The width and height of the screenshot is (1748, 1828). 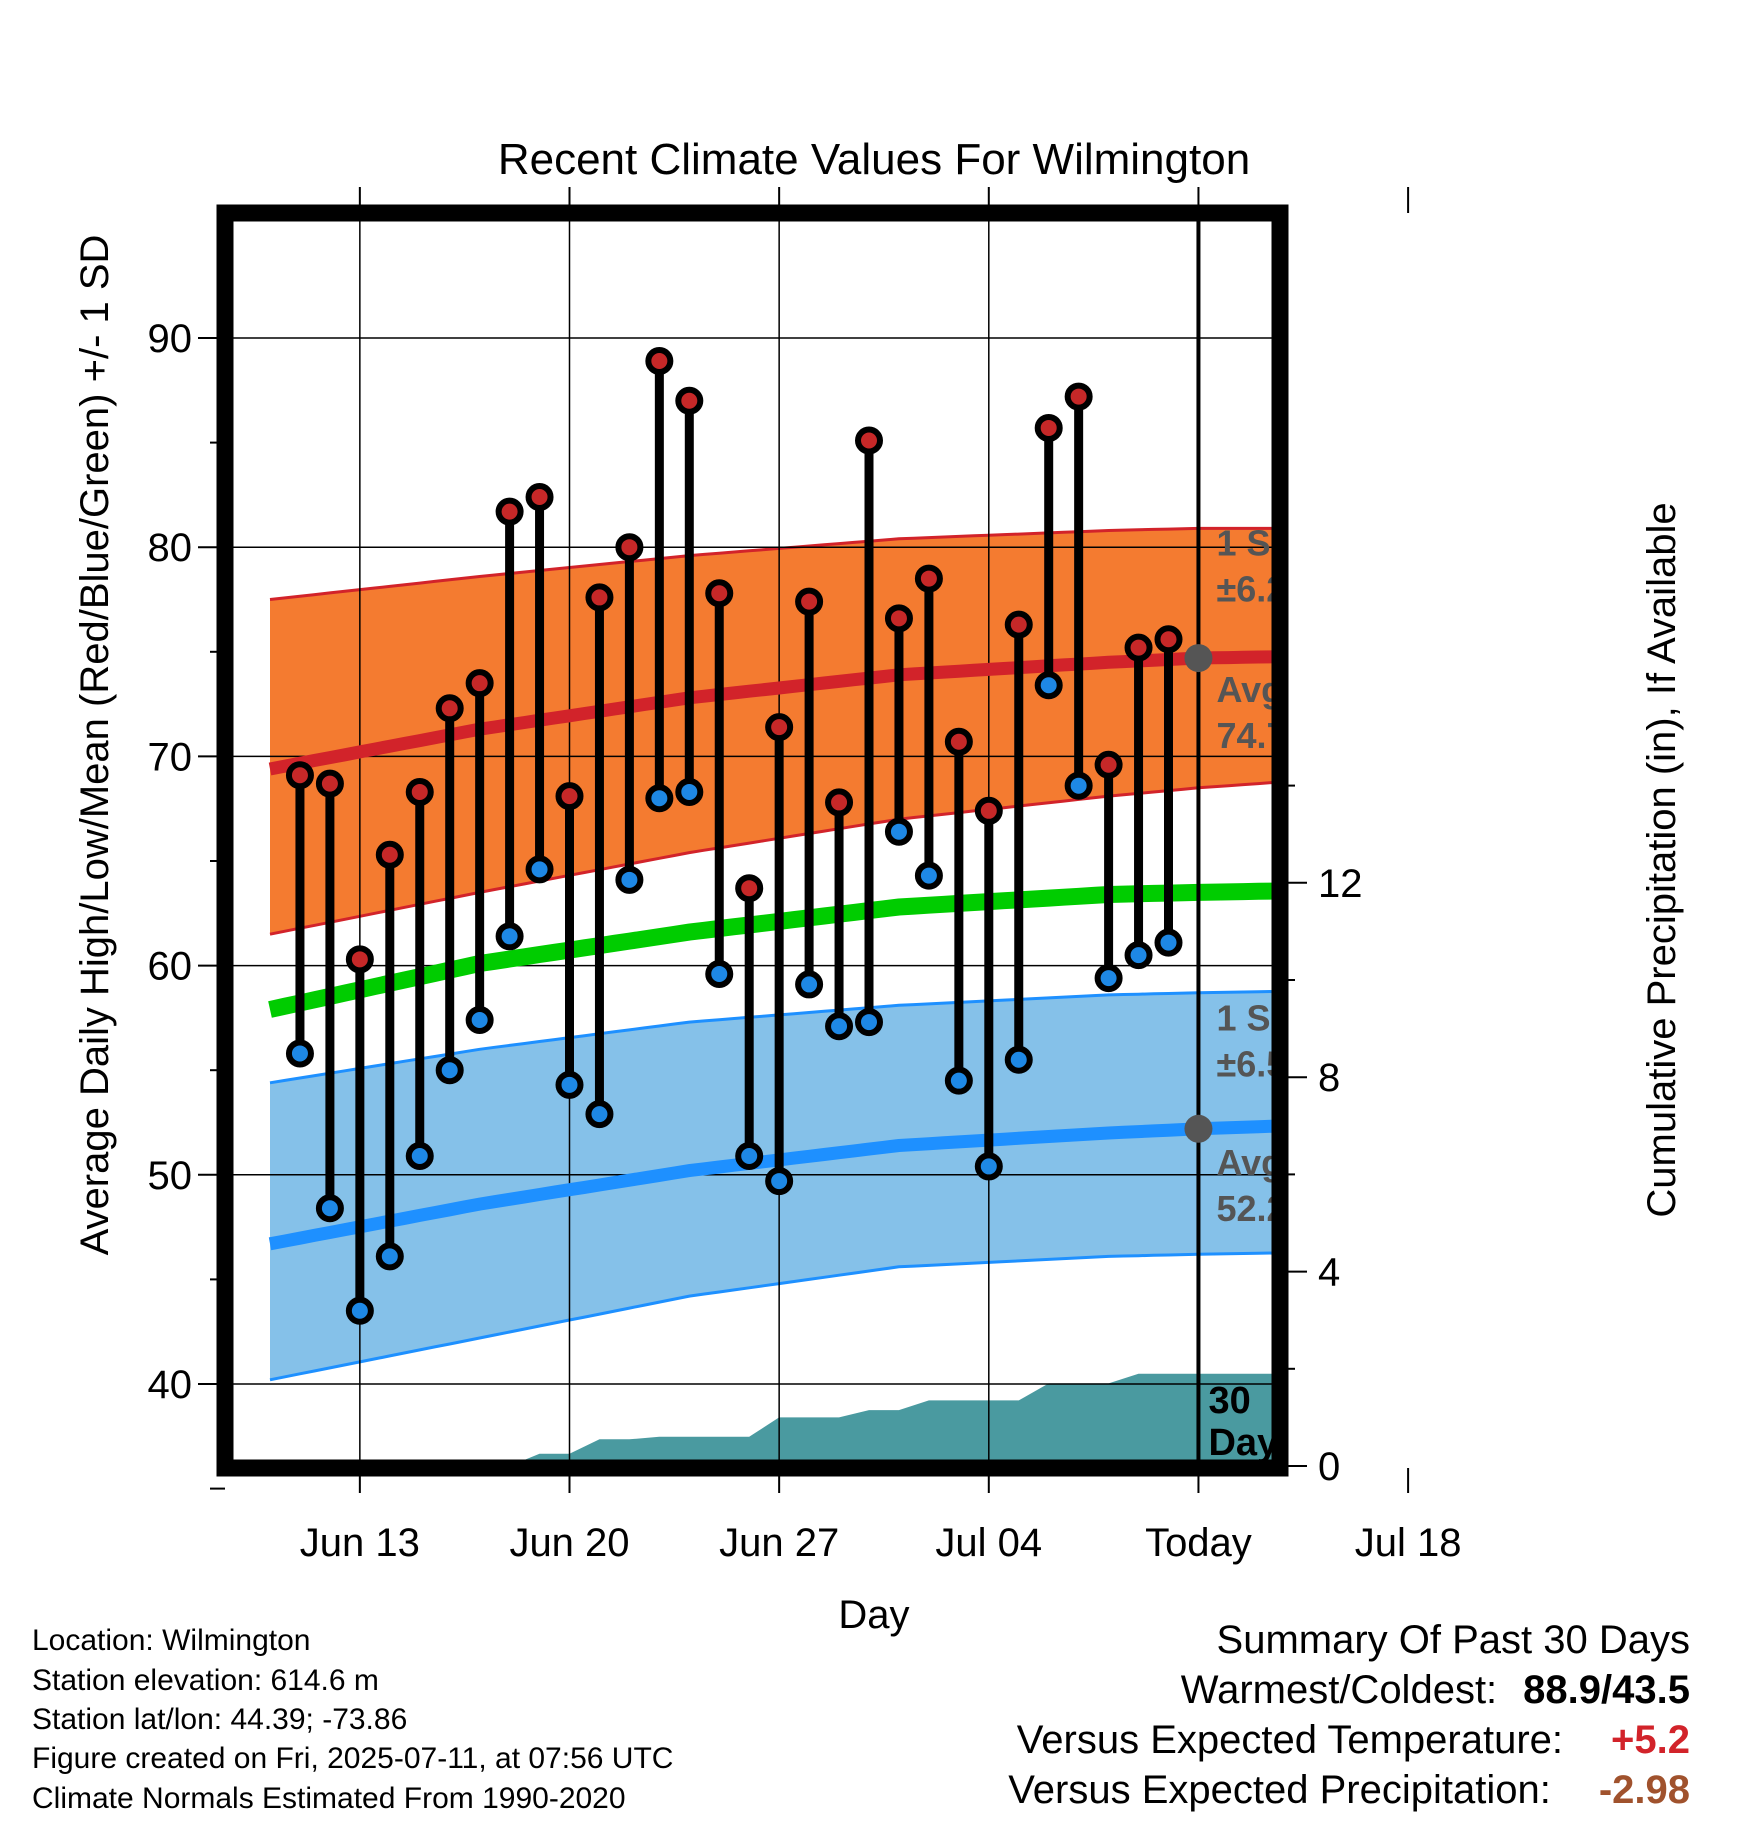 What do you see at coordinates (569, 1543) in the screenshot?
I see `x-tick-label: Jun 20` at bounding box center [569, 1543].